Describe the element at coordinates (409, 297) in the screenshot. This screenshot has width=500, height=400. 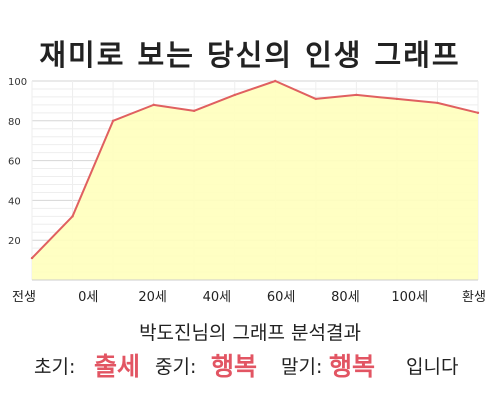
I see `x-tick-label: 100세` at that location.